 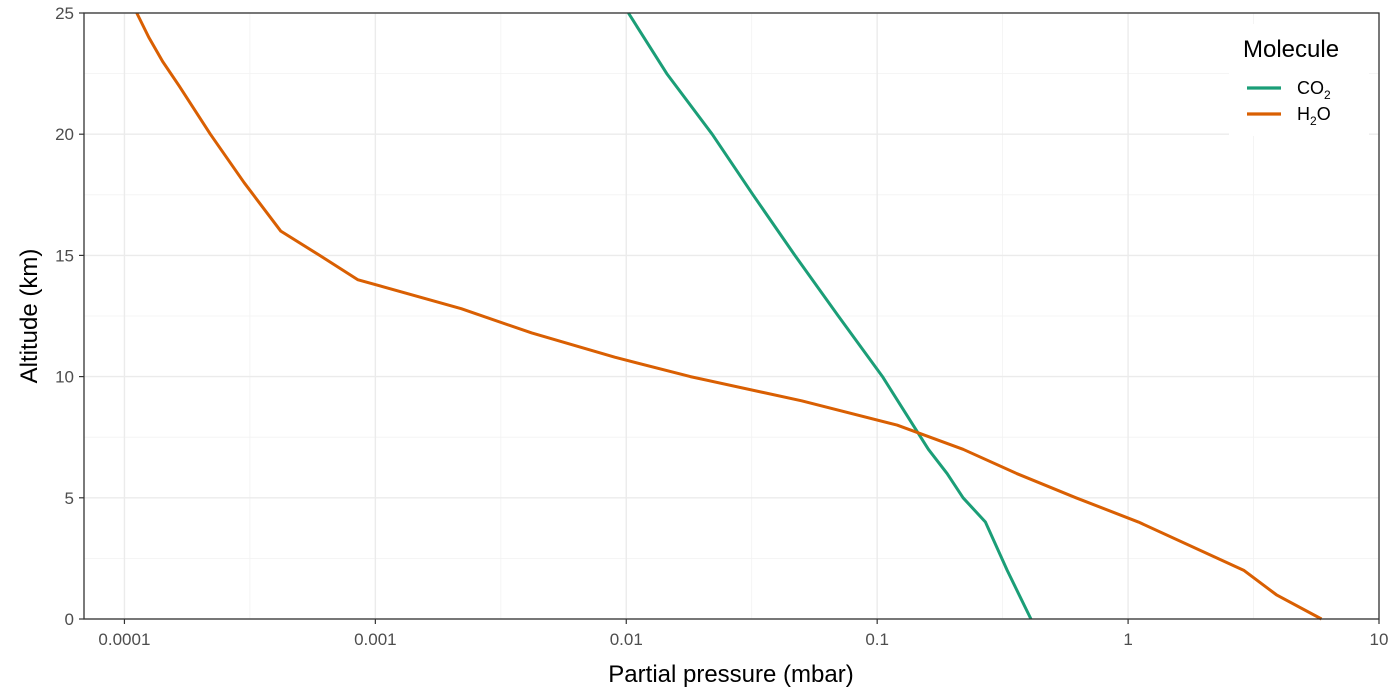 What do you see at coordinates (1291, 49) in the screenshot?
I see `legend-title: Molecule` at bounding box center [1291, 49].